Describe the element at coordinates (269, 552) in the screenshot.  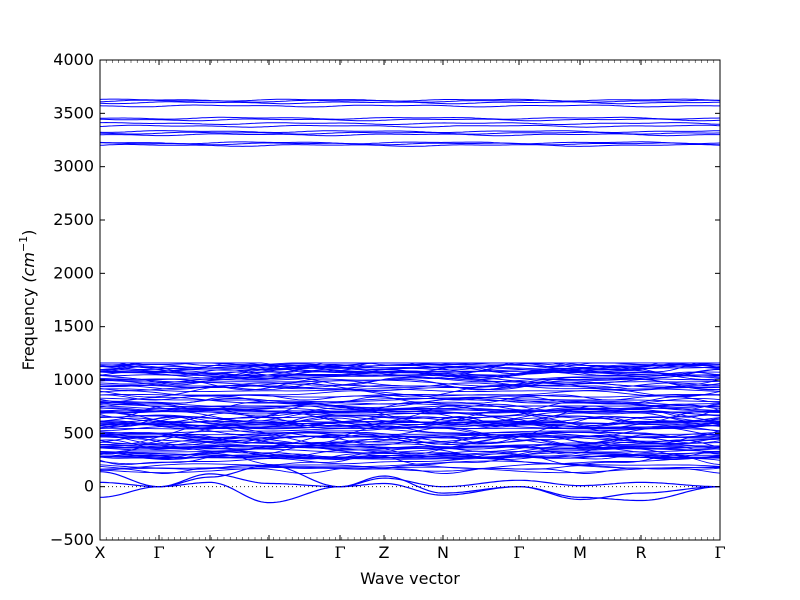
I see `x-tick-label: L` at that location.